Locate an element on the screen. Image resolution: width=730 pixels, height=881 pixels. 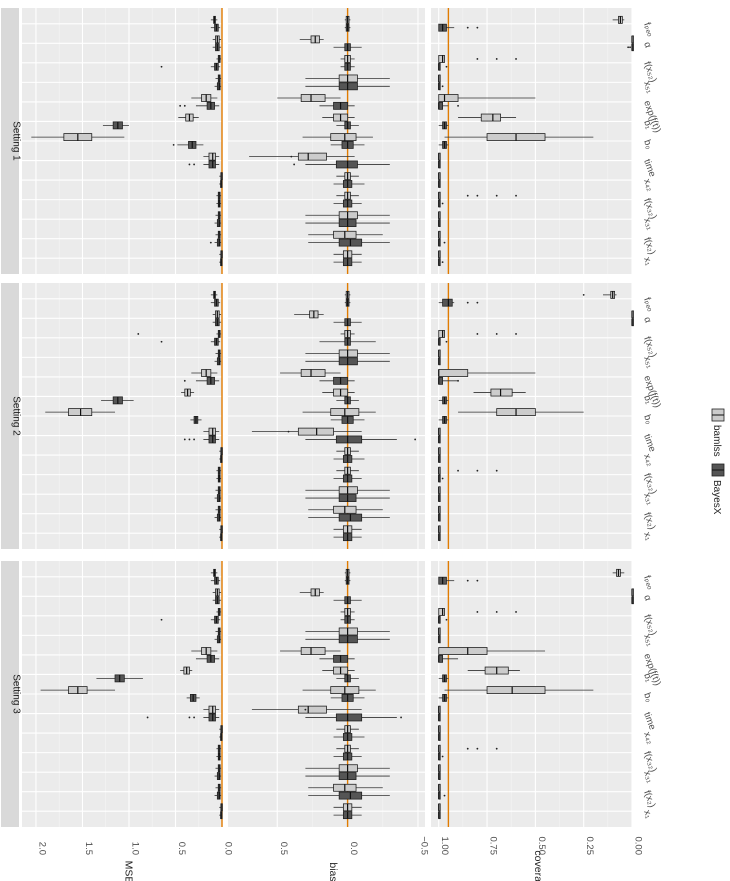
value-tick-label: 2.0 is located at coordinates (41, 848).